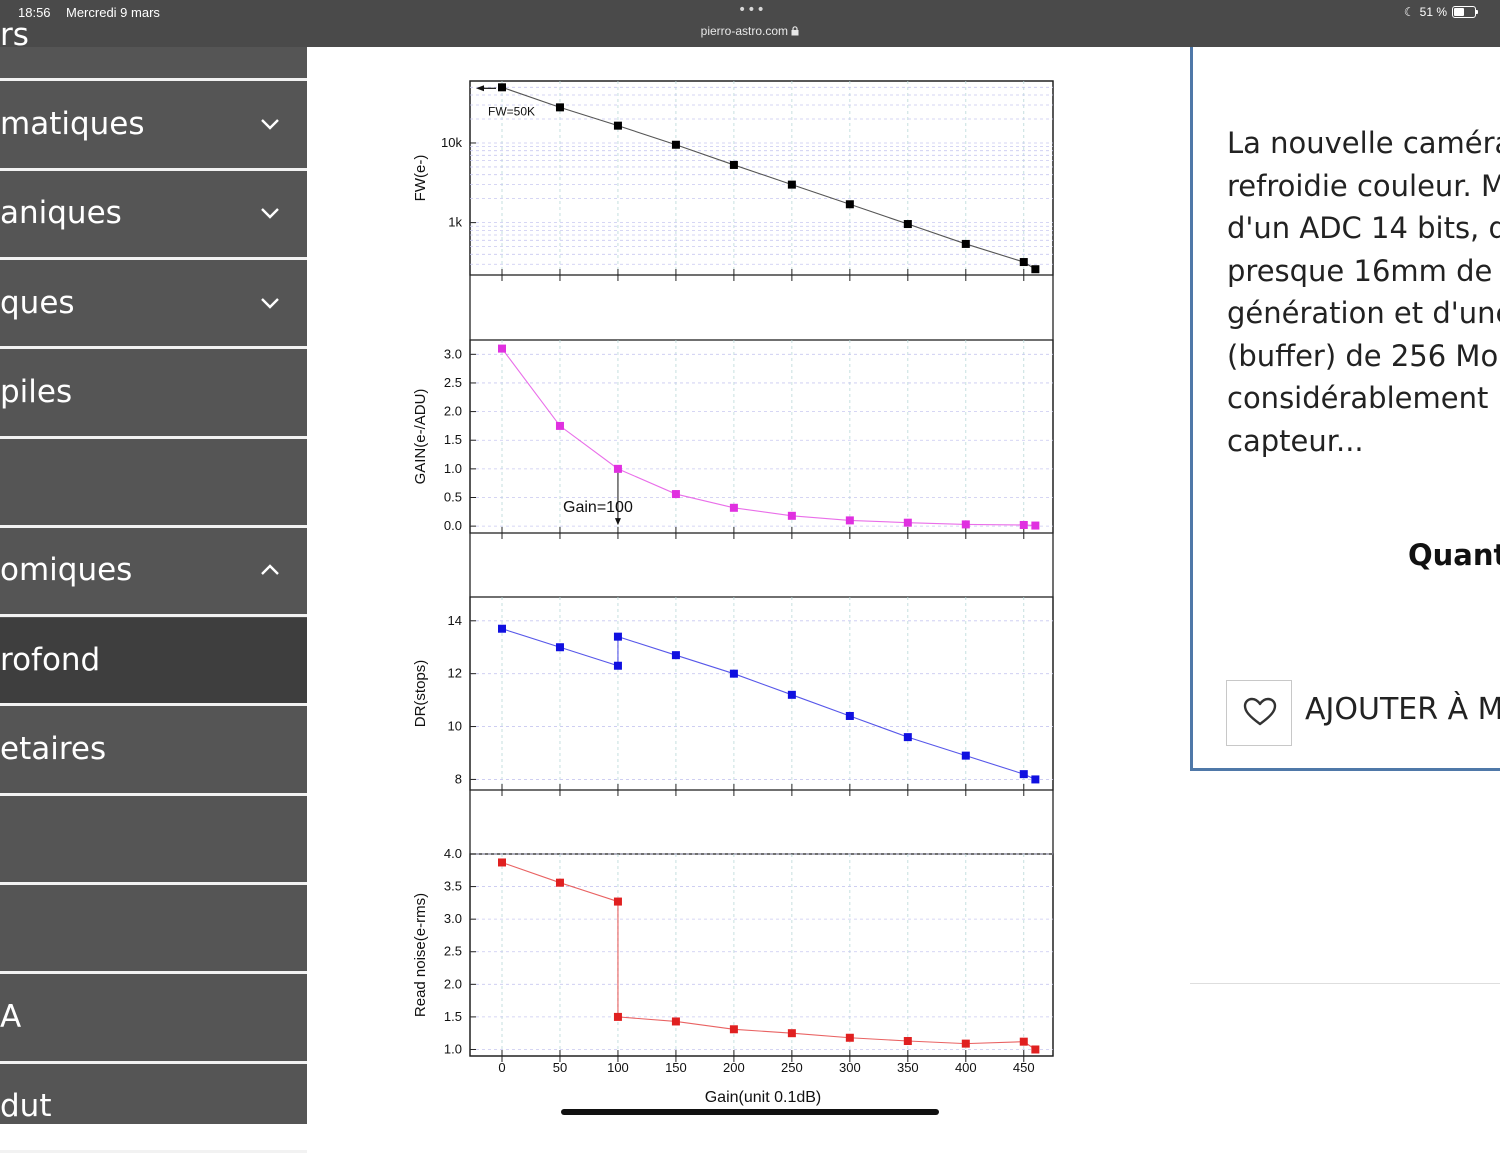 The width and height of the screenshot is (1500, 1153). Describe the element at coordinates (598, 507) in the screenshot. I see `annotation-gain: Gain=100` at that location.